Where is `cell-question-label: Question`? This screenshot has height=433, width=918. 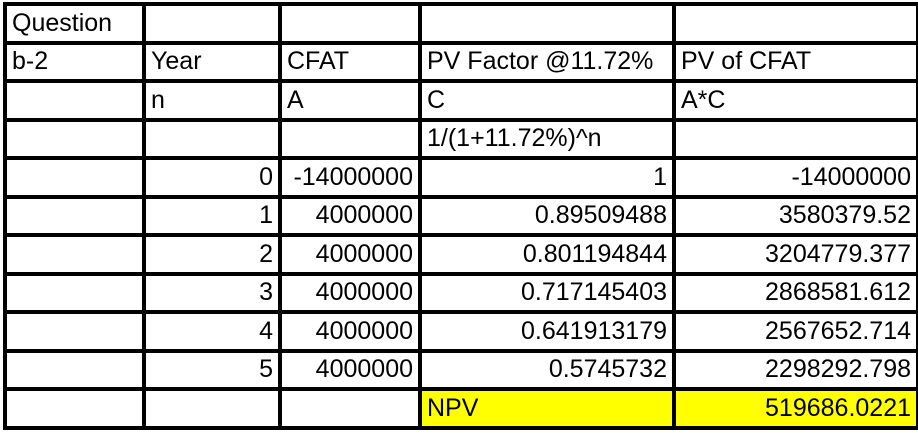
cell-question-label: Question is located at coordinates (74, 23).